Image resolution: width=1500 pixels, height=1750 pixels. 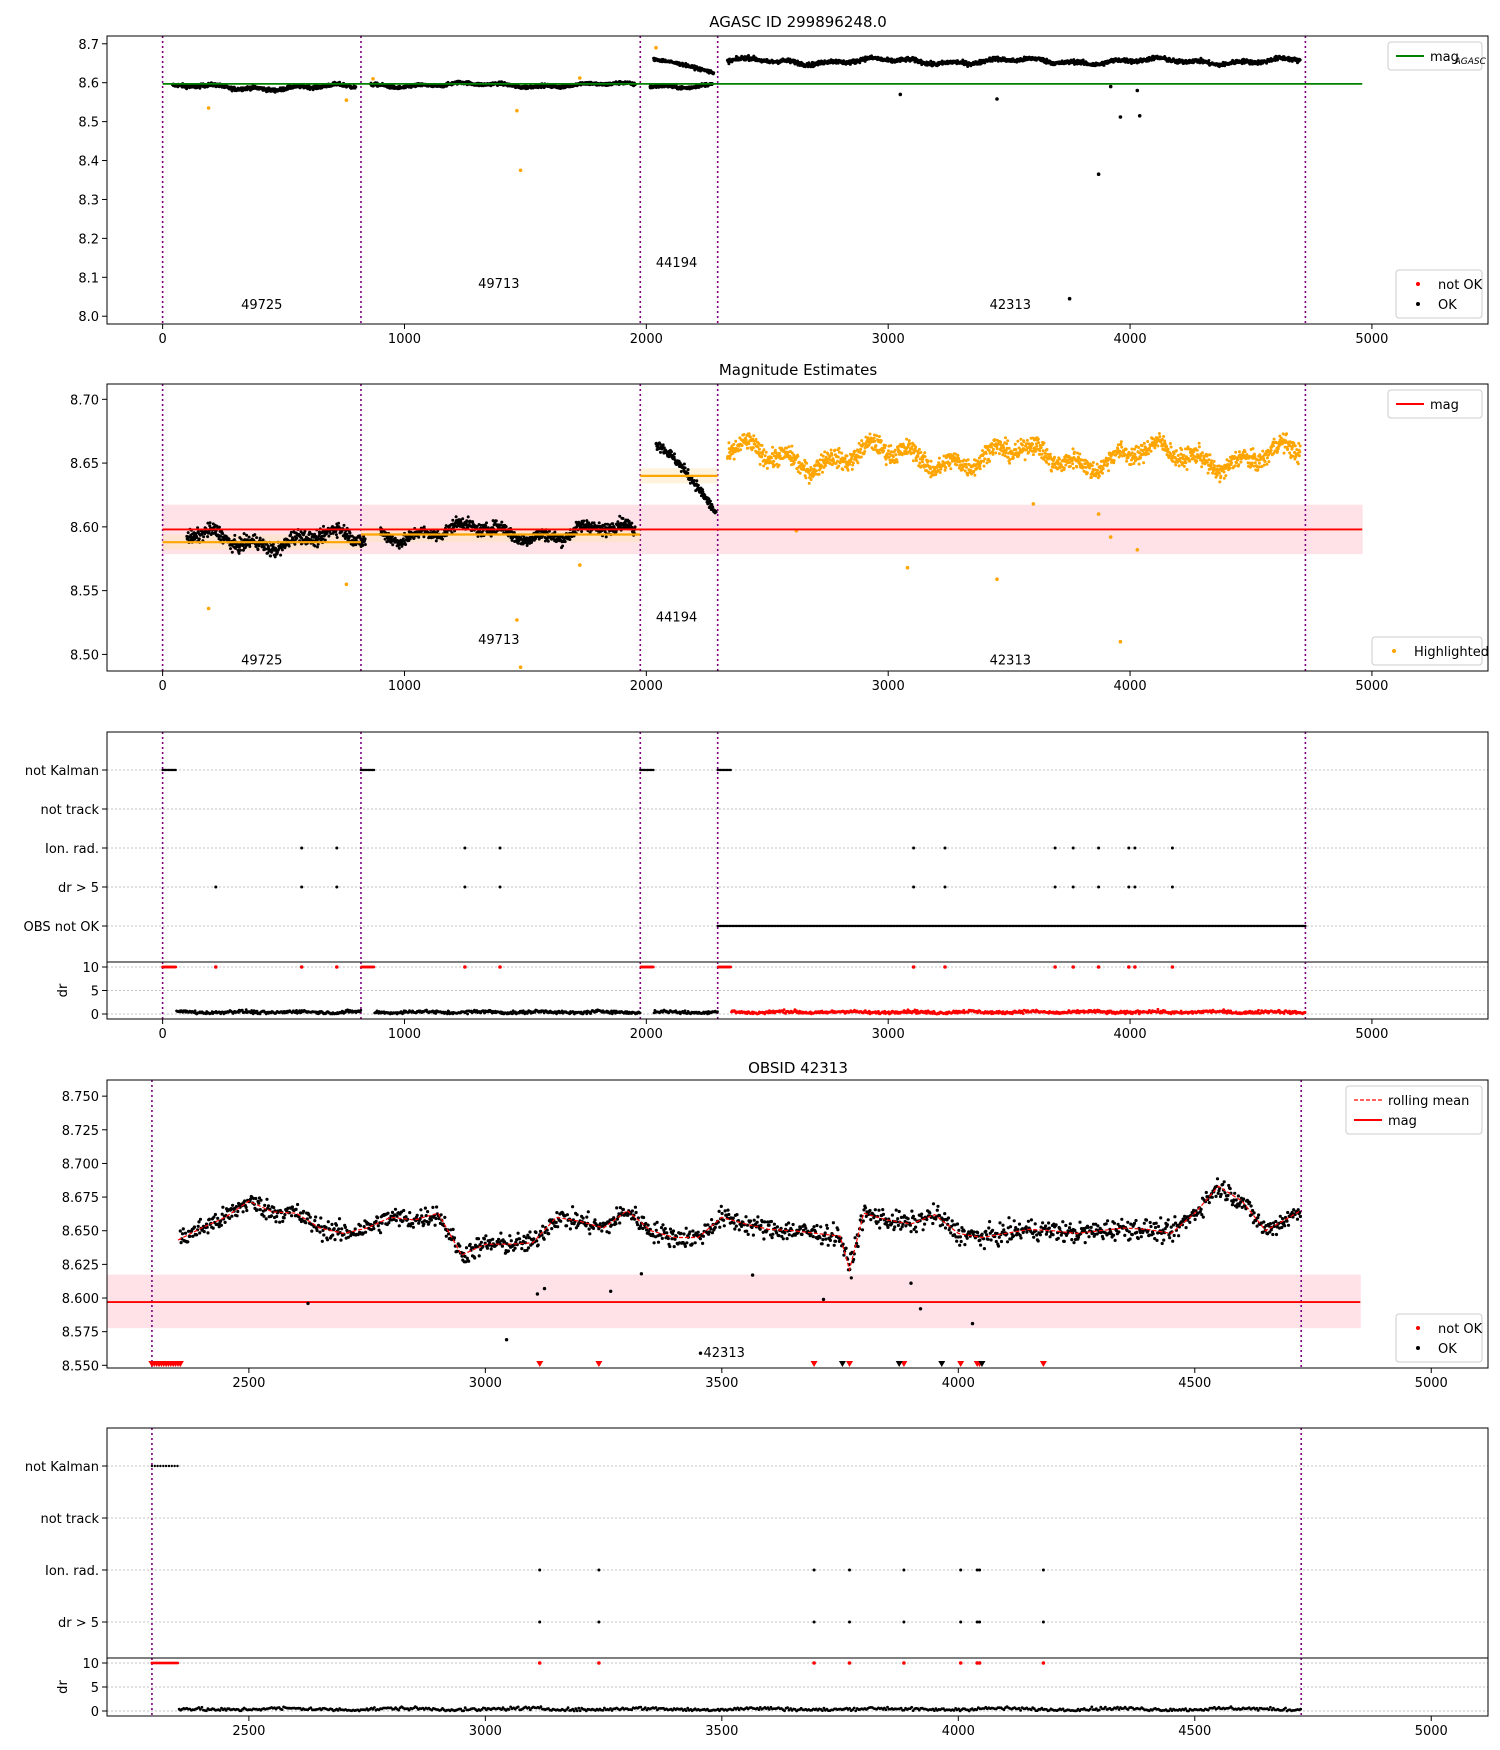 What do you see at coordinates (162, 339) in the screenshot?
I see `x-tick-label: 0` at bounding box center [162, 339].